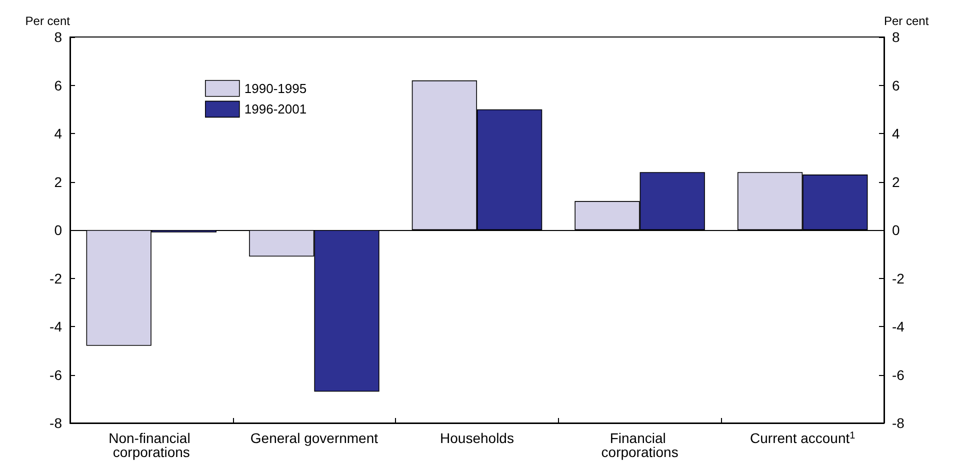 The width and height of the screenshot is (954, 461). I want to click on y2-tick-label: 2, so click(896, 182).